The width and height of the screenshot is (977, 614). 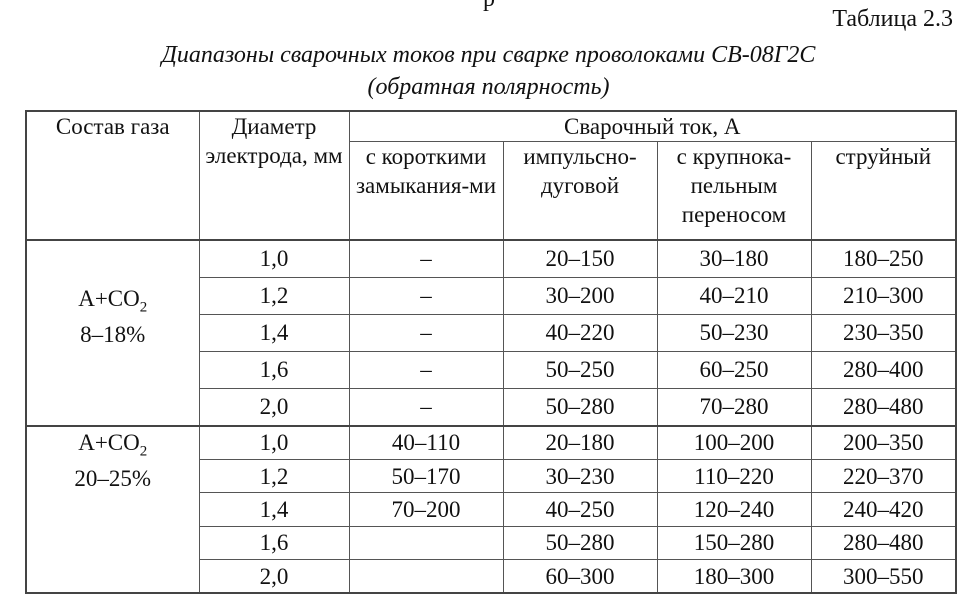 What do you see at coordinates (426, 190) in the screenshot?
I see `header-mode: с короткими замыкания-ми` at bounding box center [426, 190].